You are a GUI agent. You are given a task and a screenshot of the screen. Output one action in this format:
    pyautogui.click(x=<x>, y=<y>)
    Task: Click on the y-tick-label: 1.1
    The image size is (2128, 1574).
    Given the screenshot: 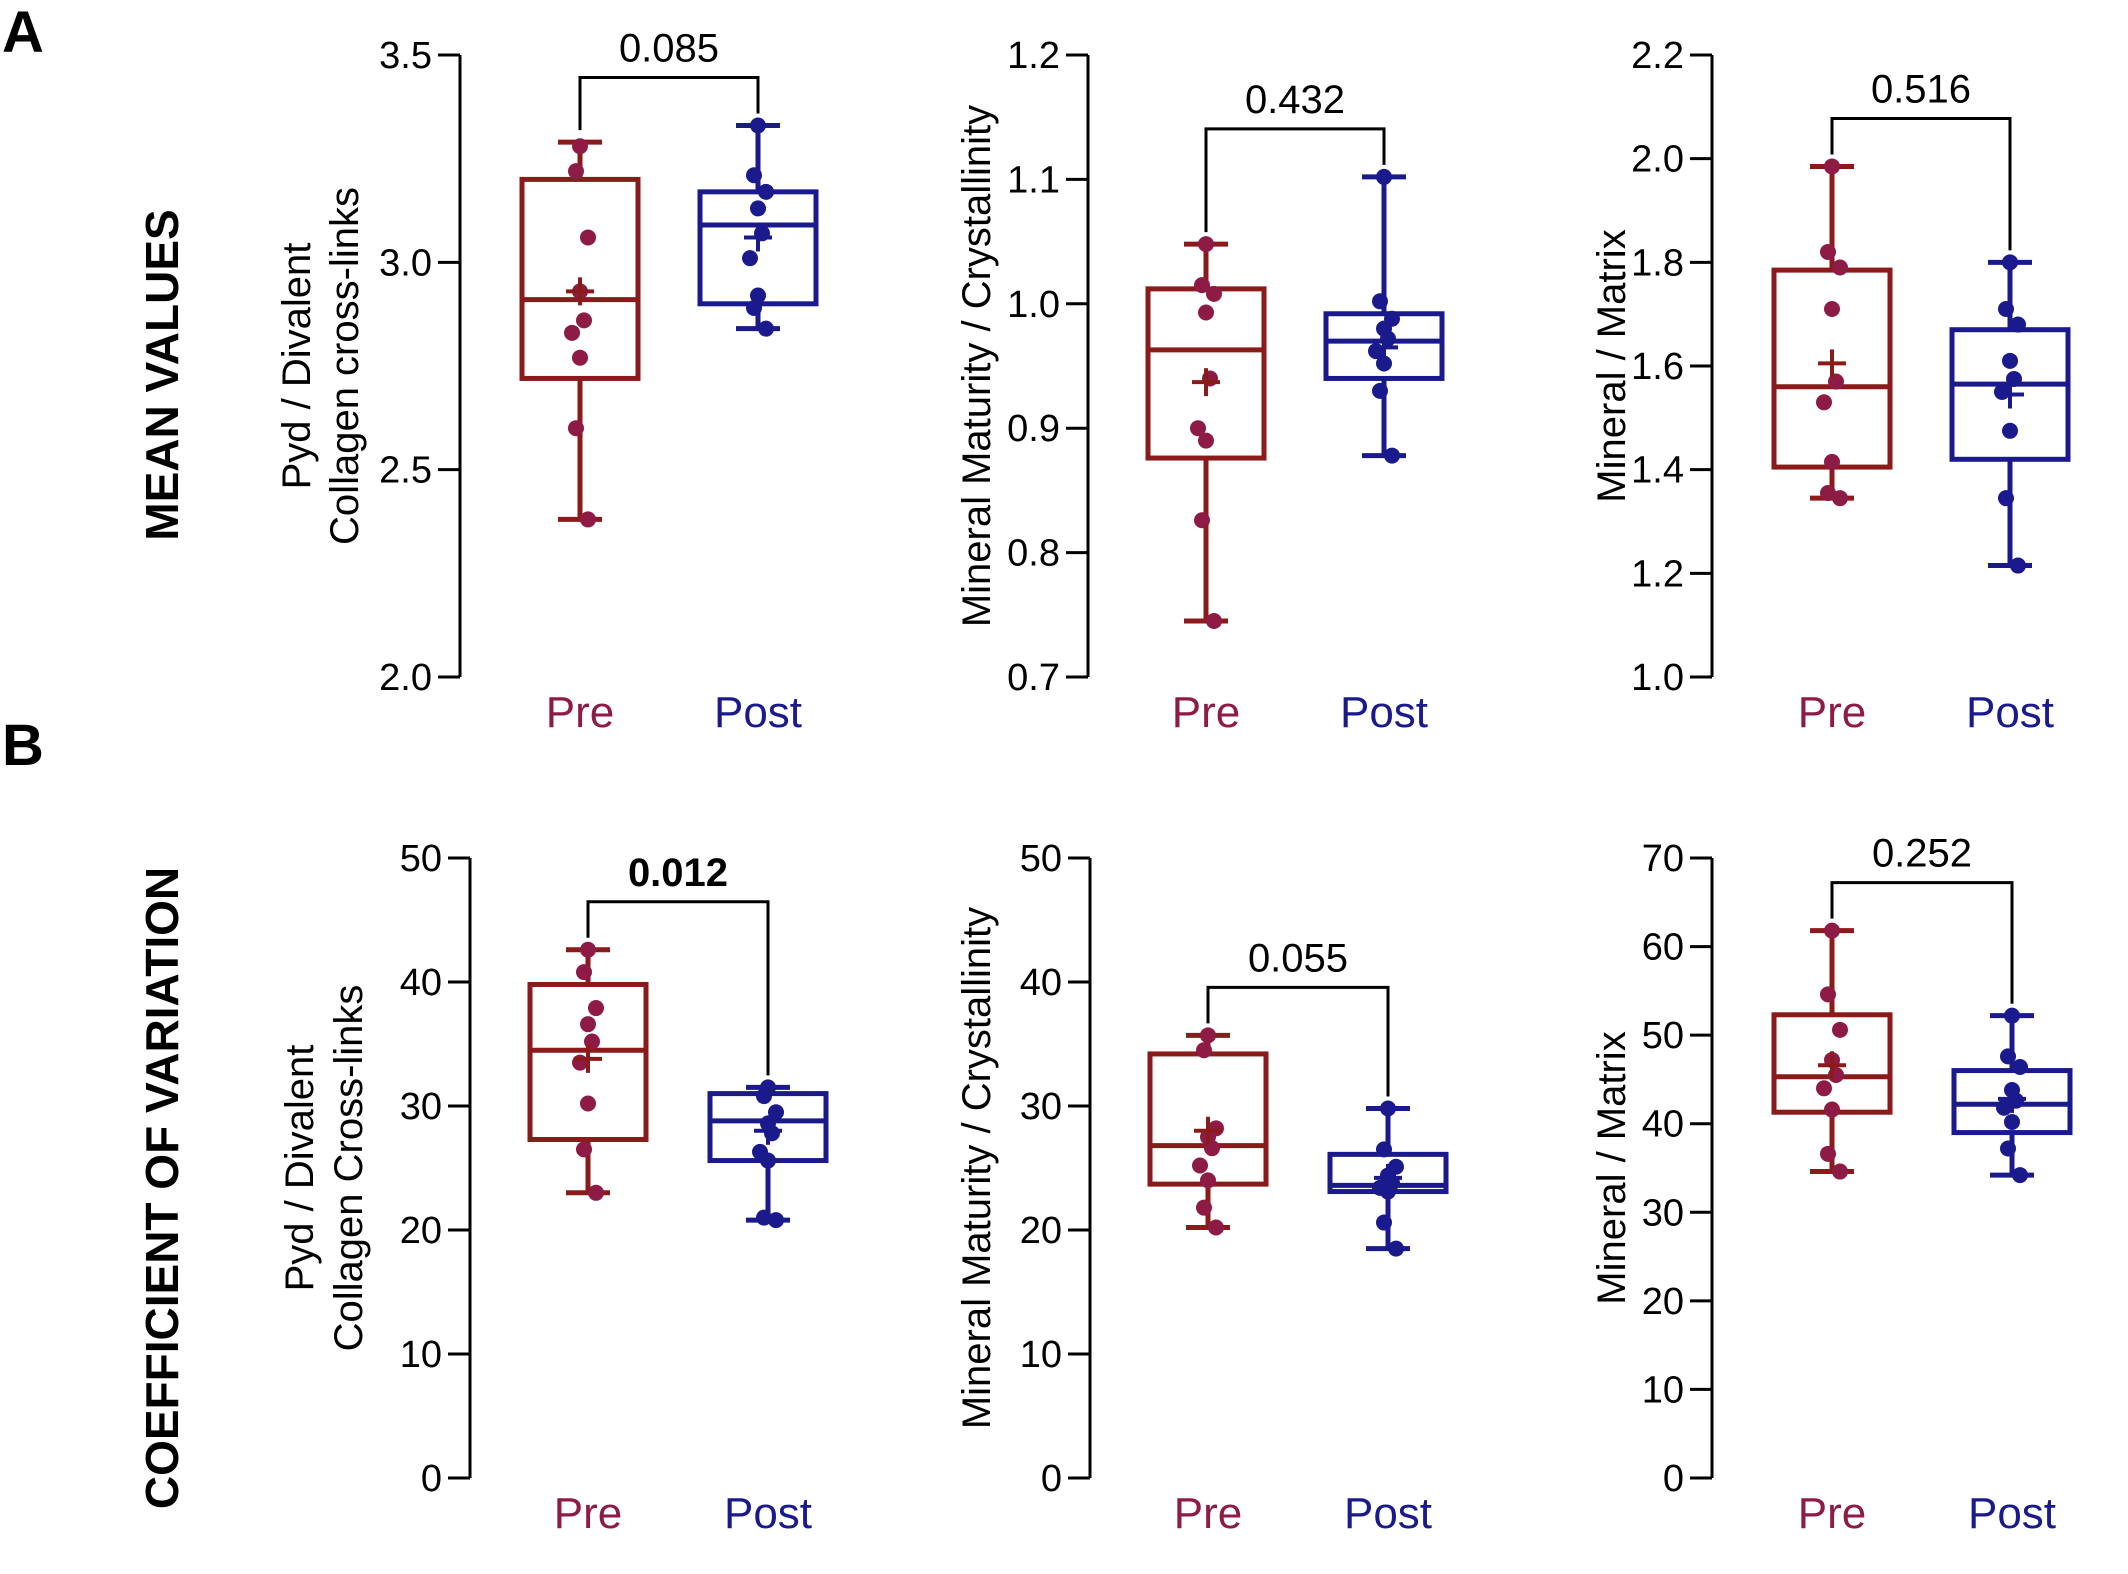 What is the action you would take?
    pyautogui.click(x=1033, y=180)
    